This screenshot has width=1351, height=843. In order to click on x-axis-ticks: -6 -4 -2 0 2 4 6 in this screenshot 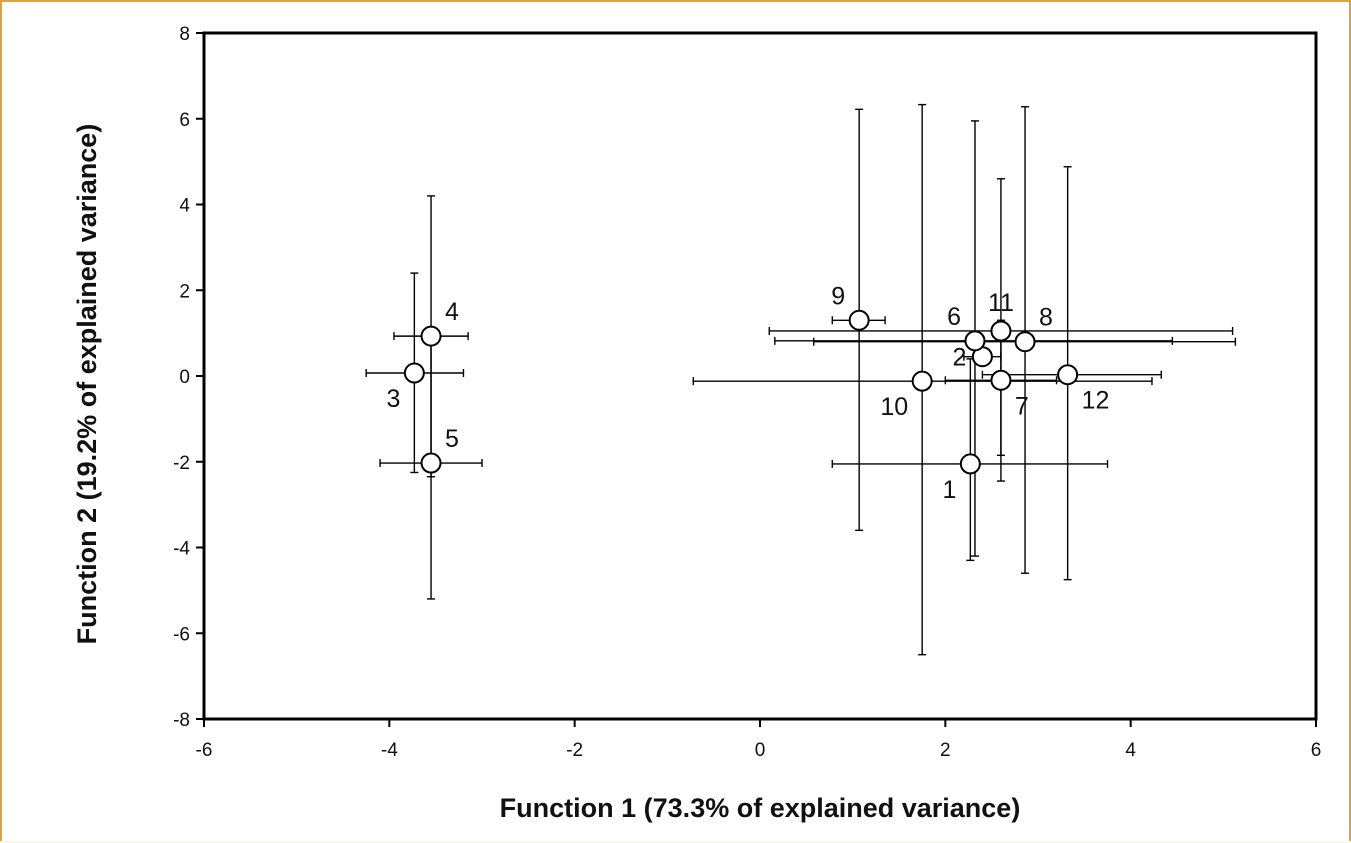, I will do `click(759, 740)`.